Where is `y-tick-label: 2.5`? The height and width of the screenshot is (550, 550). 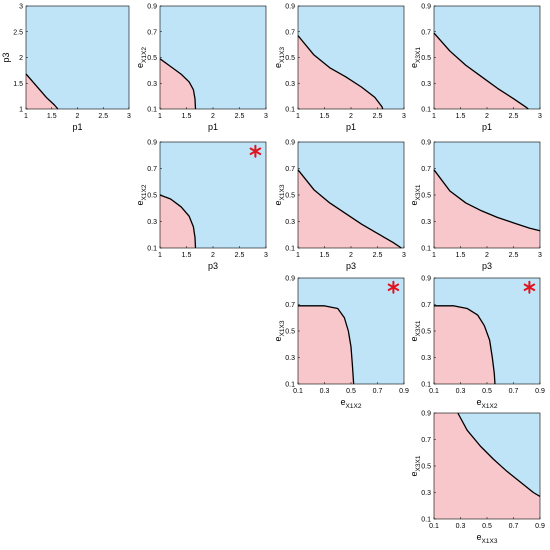 y-tick-label: 2.5 is located at coordinates (18, 32).